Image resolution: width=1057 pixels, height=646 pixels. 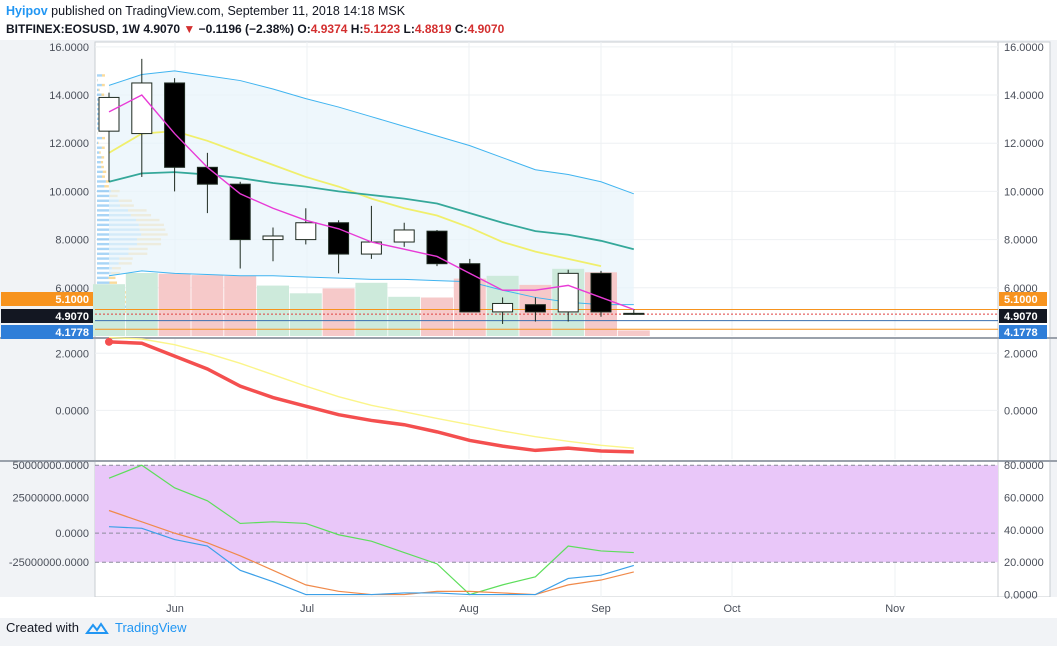 What do you see at coordinates (175, 609) in the screenshot?
I see `time-axis-label: Jun` at bounding box center [175, 609].